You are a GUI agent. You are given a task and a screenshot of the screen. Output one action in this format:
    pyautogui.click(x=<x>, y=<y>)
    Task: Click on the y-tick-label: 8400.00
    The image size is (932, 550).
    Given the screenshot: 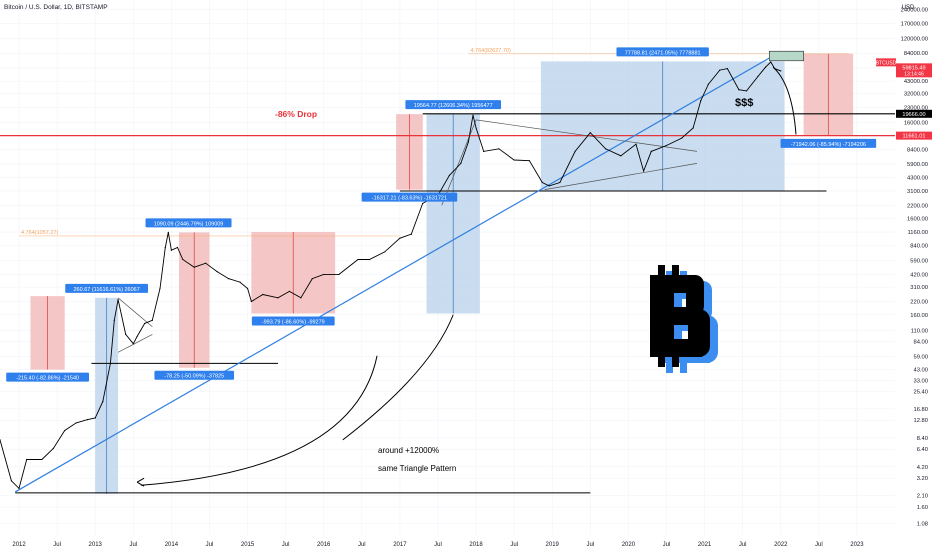 What is the action you would take?
    pyautogui.click(x=917, y=150)
    